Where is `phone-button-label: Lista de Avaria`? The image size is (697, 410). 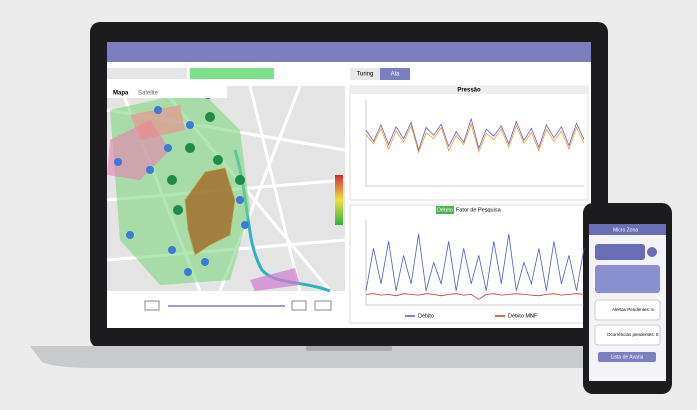 phone-button-label: Lista de Avaria is located at coordinates (627, 357).